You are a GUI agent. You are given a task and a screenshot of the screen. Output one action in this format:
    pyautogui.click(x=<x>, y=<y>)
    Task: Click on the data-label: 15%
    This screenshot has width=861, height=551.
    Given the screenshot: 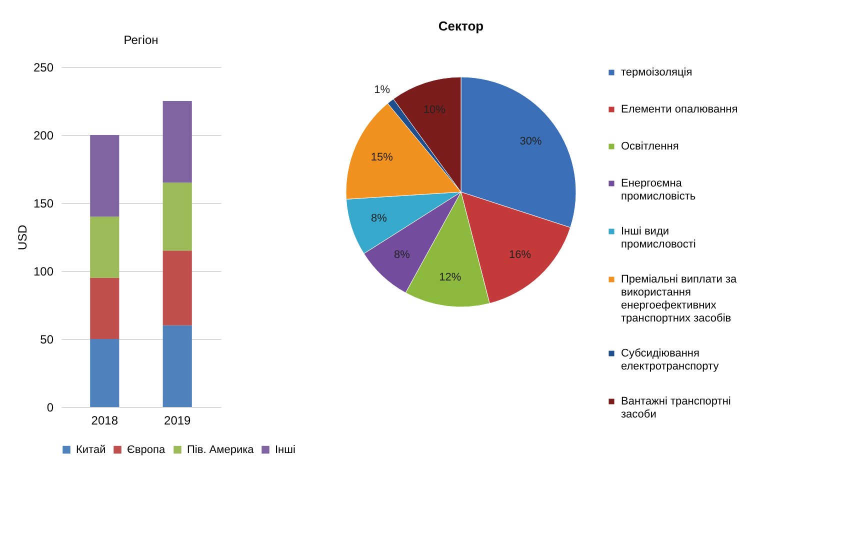 What is the action you would take?
    pyautogui.click(x=382, y=158)
    